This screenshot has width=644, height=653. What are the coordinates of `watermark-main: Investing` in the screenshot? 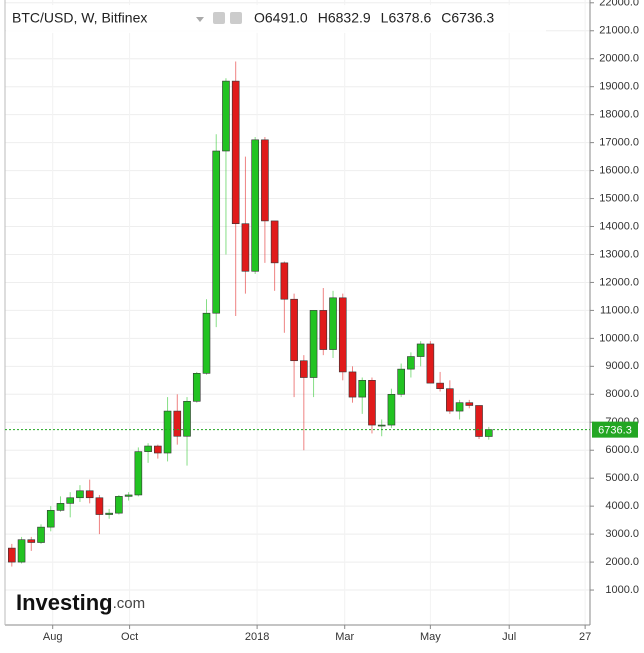 It's located at (64, 602).